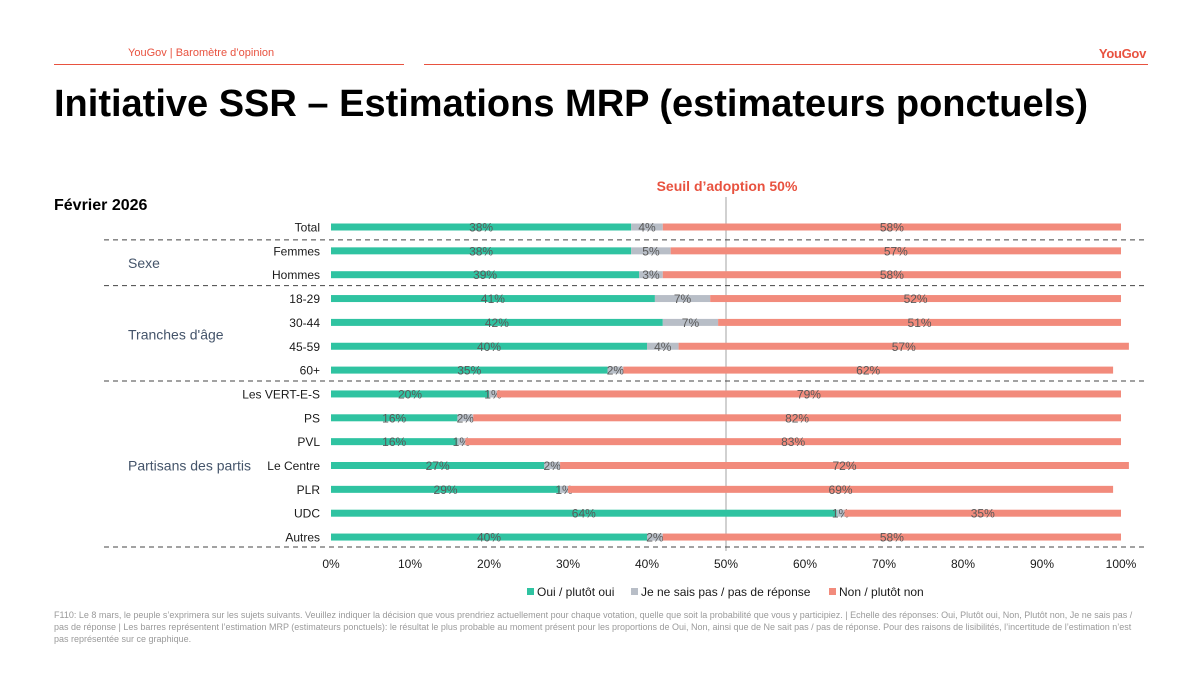  What do you see at coordinates (726, 564) in the screenshot?
I see `x-tick-label: 50%` at bounding box center [726, 564].